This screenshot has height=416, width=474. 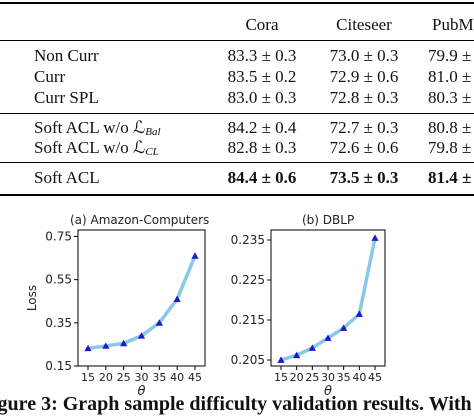 What do you see at coordinates (152, 152) in the screenshot?
I see `loss-subscript: CL` at bounding box center [152, 152].